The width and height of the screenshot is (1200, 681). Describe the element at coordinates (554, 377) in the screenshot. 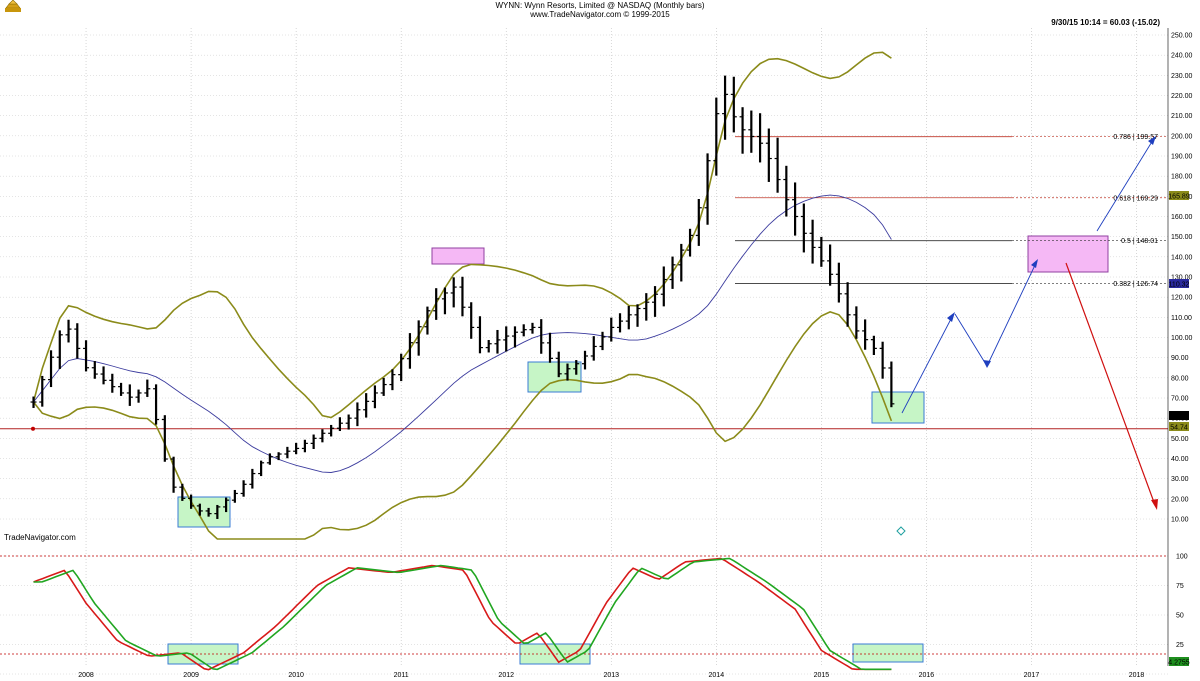

I see `green-box-2012` at that location.